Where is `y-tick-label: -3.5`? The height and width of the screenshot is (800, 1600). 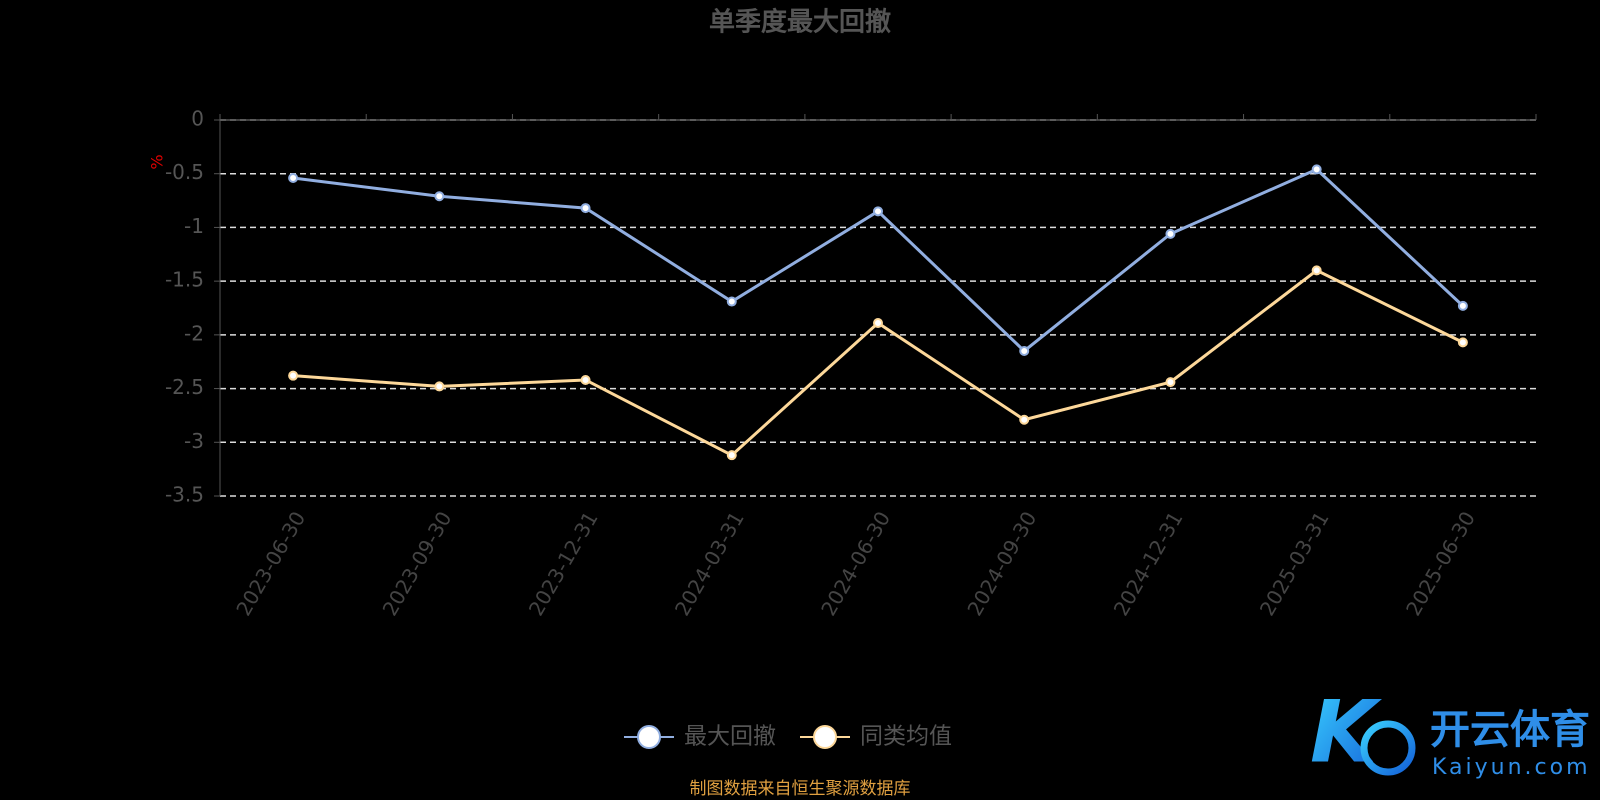
y-tick-label: -3.5 is located at coordinates (184, 495).